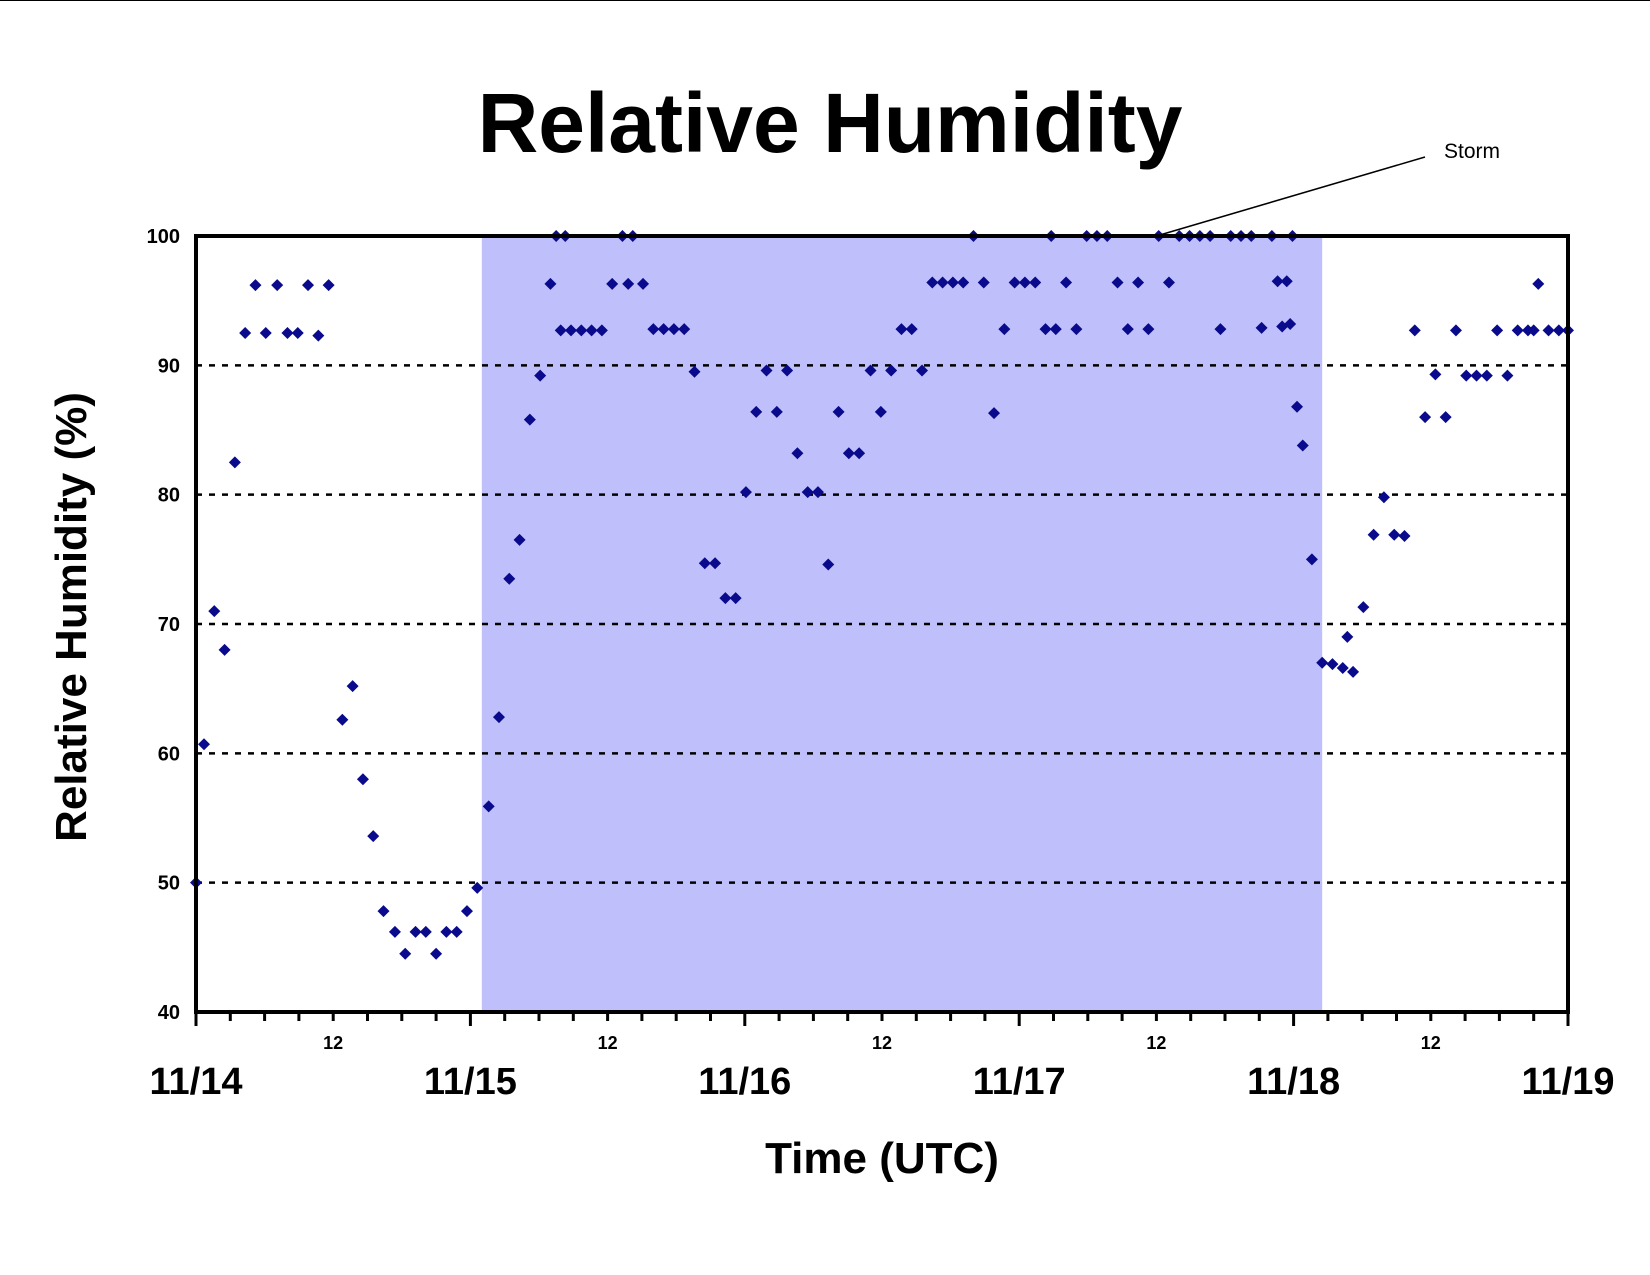 The width and height of the screenshot is (1650, 1275). Describe the element at coordinates (1568, 1082) in the screenshot. I see `date-tick-label: 11/19` at that location.